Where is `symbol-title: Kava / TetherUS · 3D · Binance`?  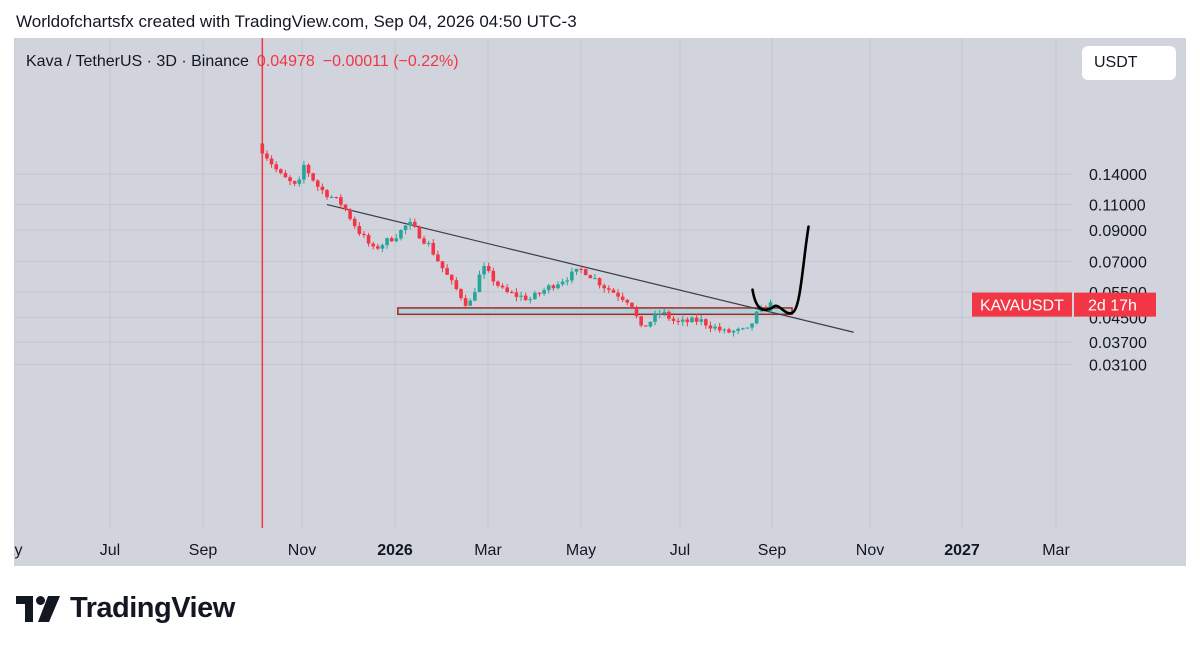
symbol-title: Kava / TetherUS · 3D · Binance is located at coordinates (137, 61).